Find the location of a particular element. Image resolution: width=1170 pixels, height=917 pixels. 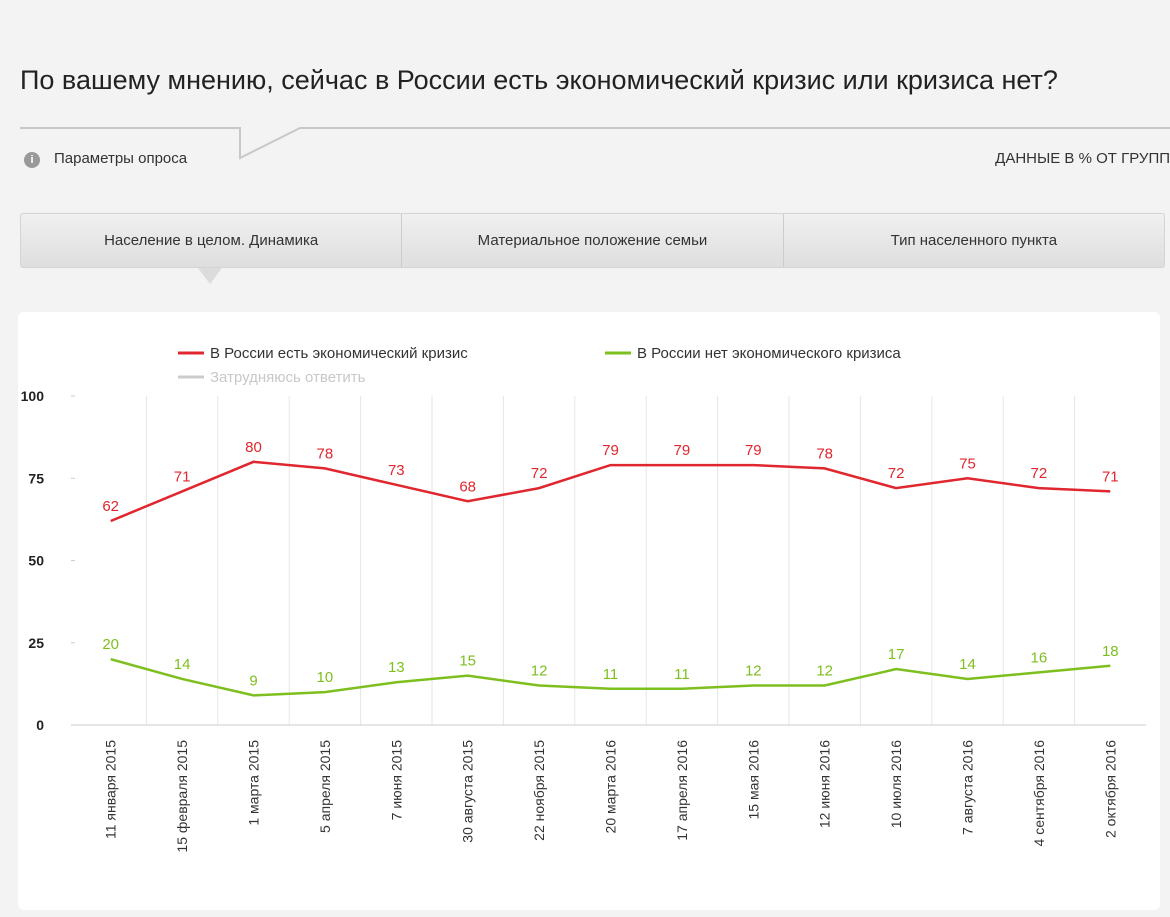

data-label: 17 is located at coordinates (896, 654).